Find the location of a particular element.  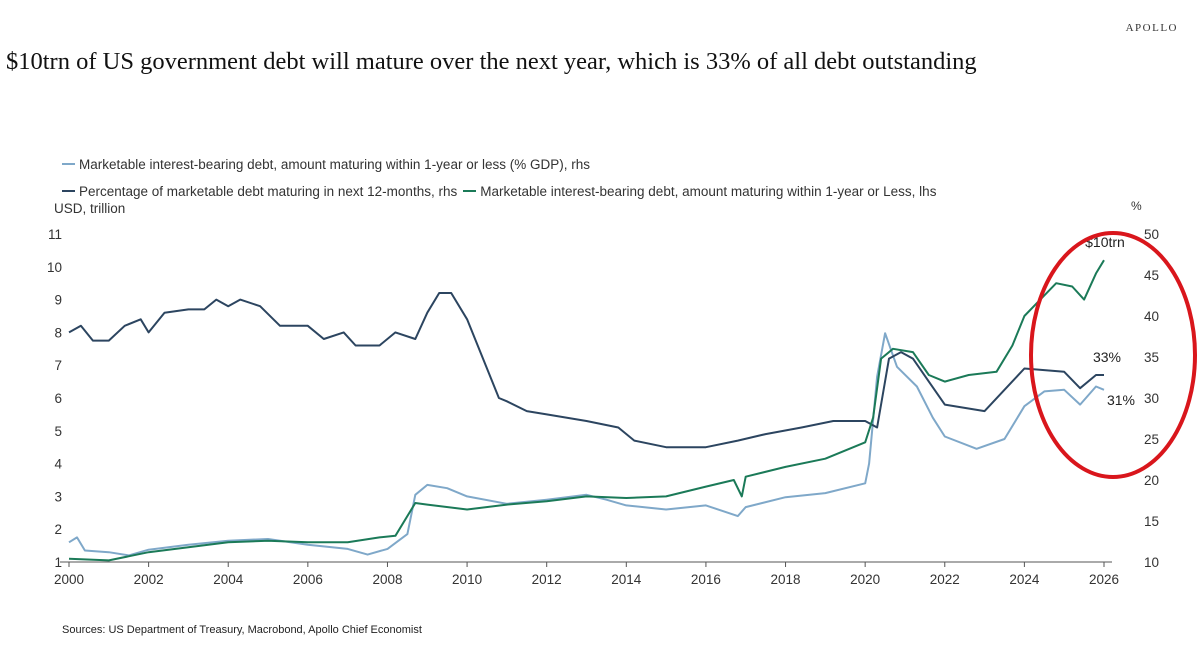

left-tick-label: 7 is located at coordinates (58, 365).